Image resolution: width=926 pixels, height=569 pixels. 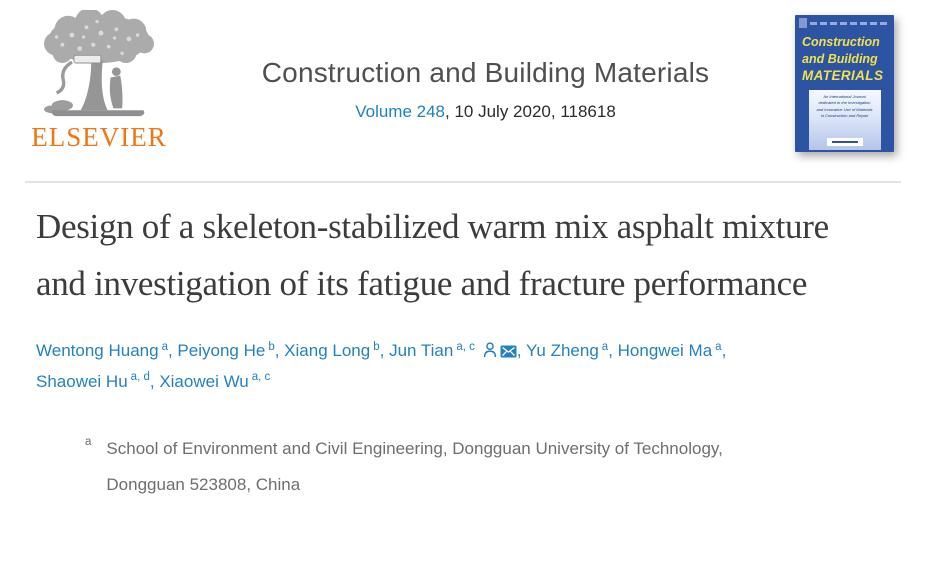 I want to click on corresponding-author-email-icon, so click(x=508, y=351).